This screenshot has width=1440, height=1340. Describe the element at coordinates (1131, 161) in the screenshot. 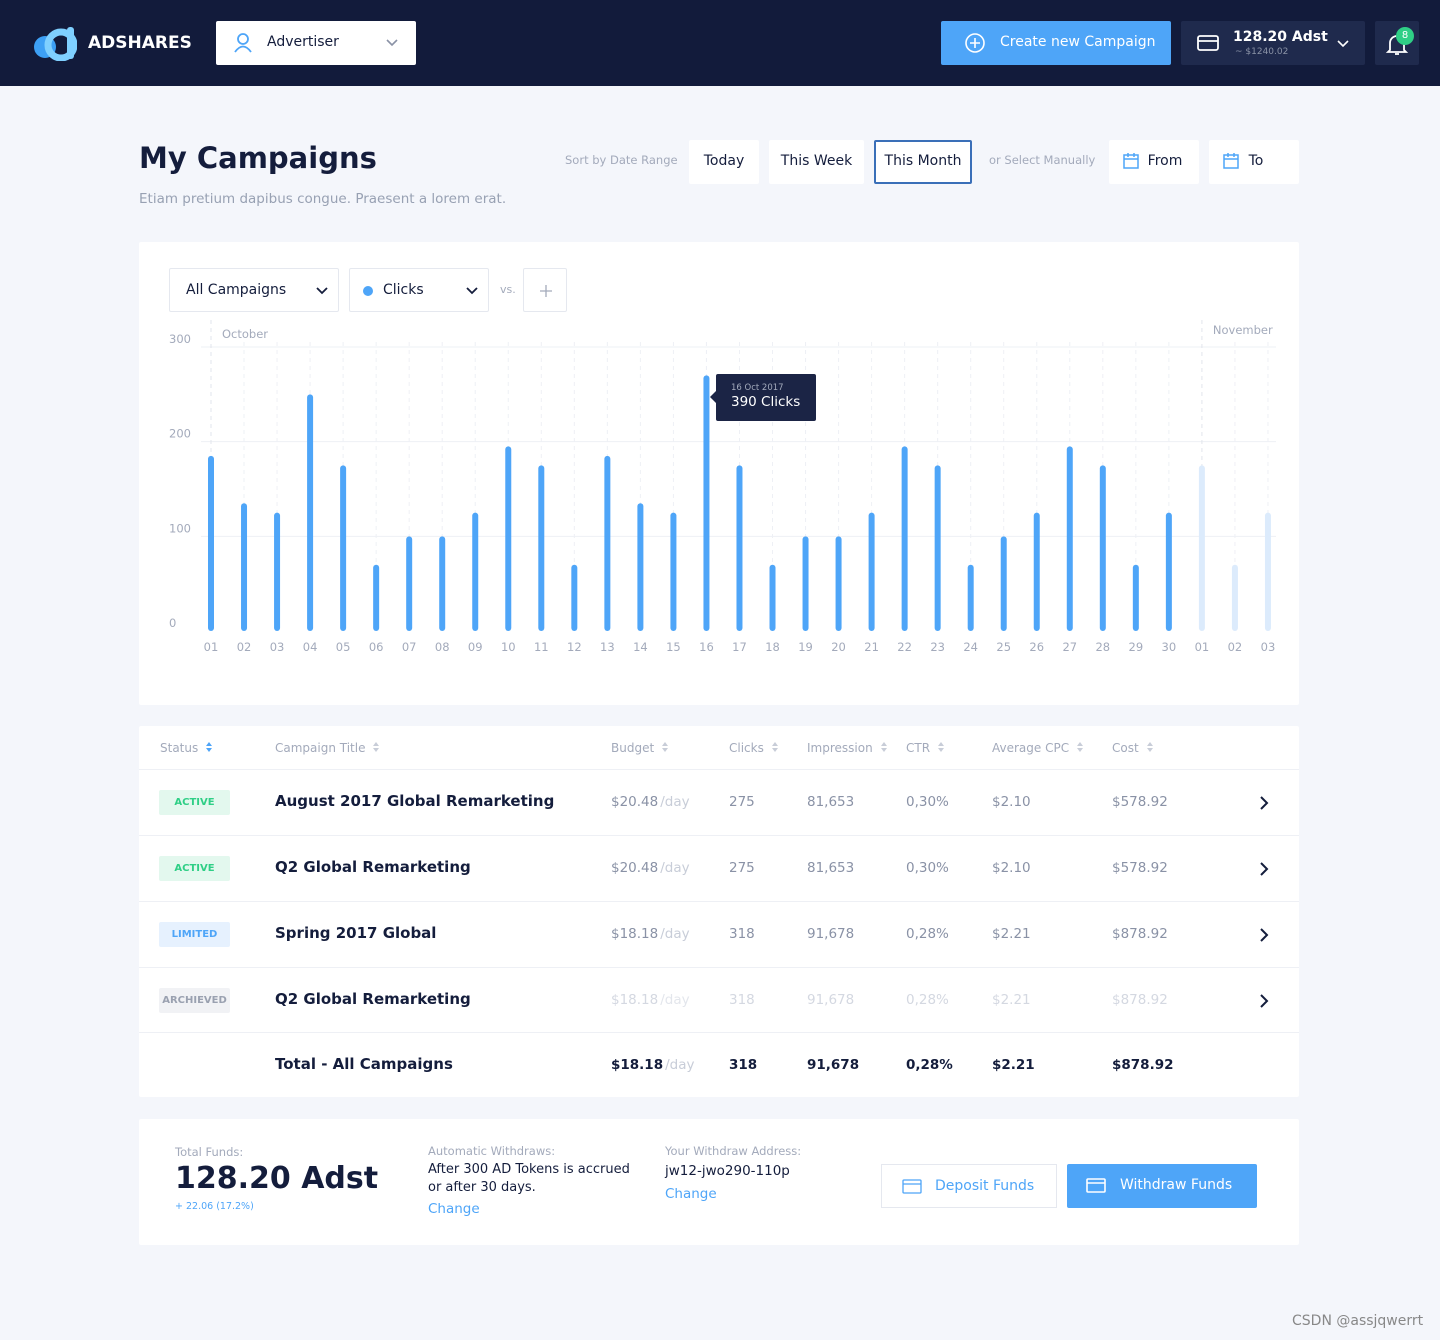

I see `calendar-icon` at that location.